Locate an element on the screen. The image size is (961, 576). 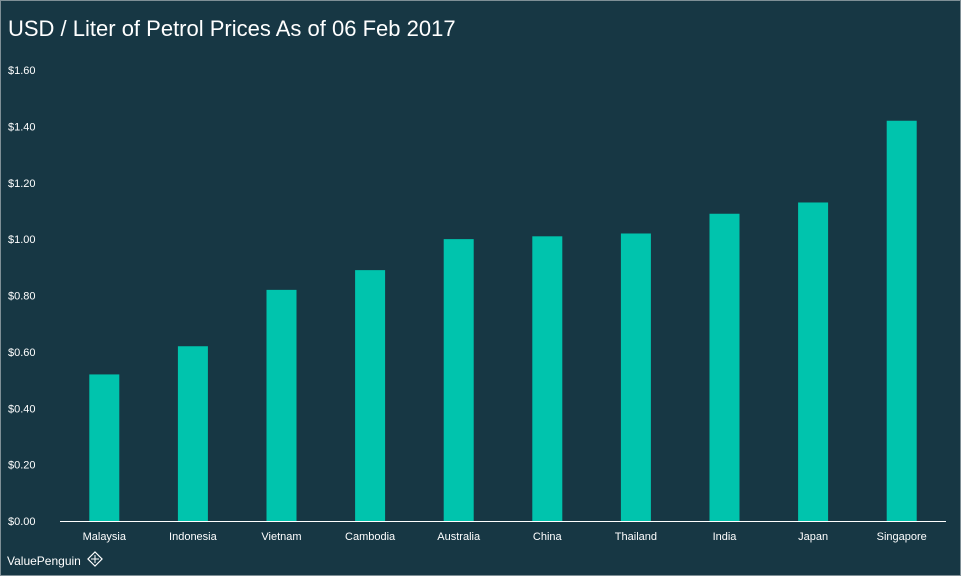
x-tick-label: Australia is located at coordinates (459, 537).